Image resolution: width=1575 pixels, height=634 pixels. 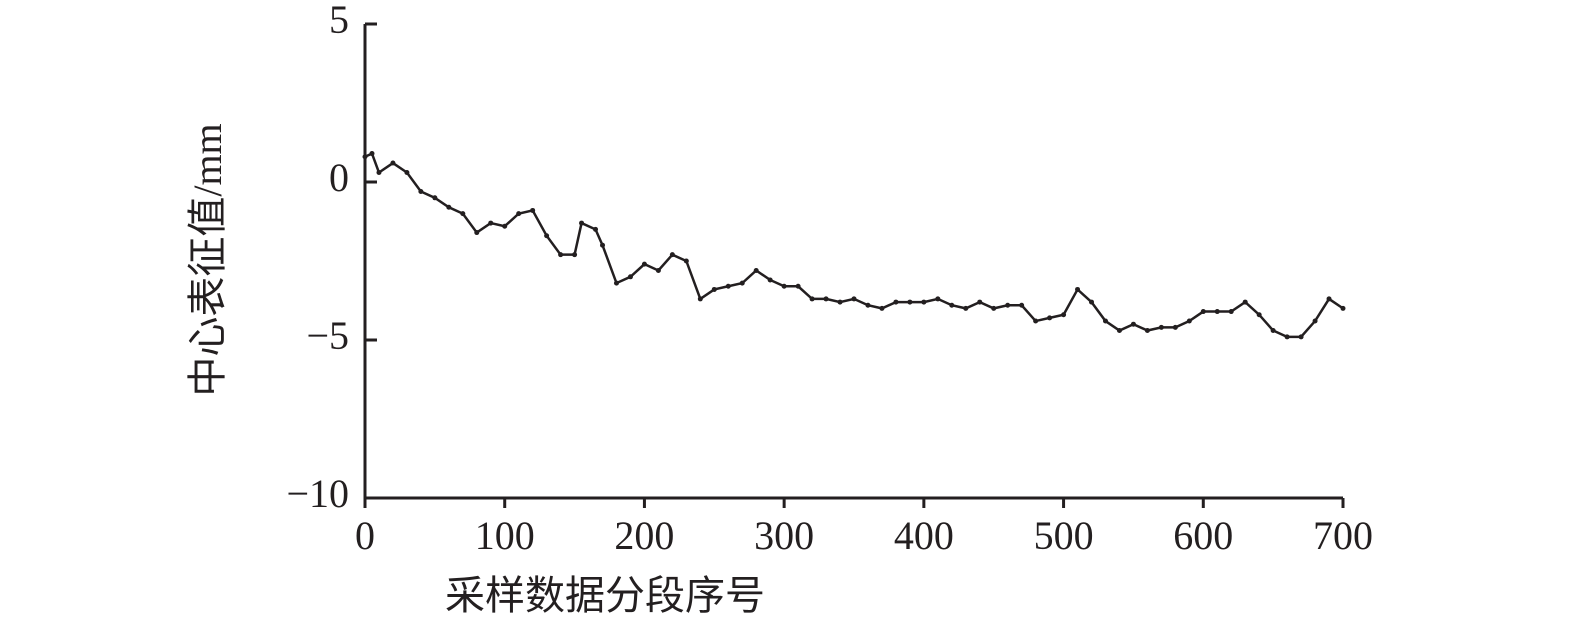 What do you see at coordinates (784, 535) in the screenshot?
I see `x-tick-label: 300` at bounding box center [784, 535].